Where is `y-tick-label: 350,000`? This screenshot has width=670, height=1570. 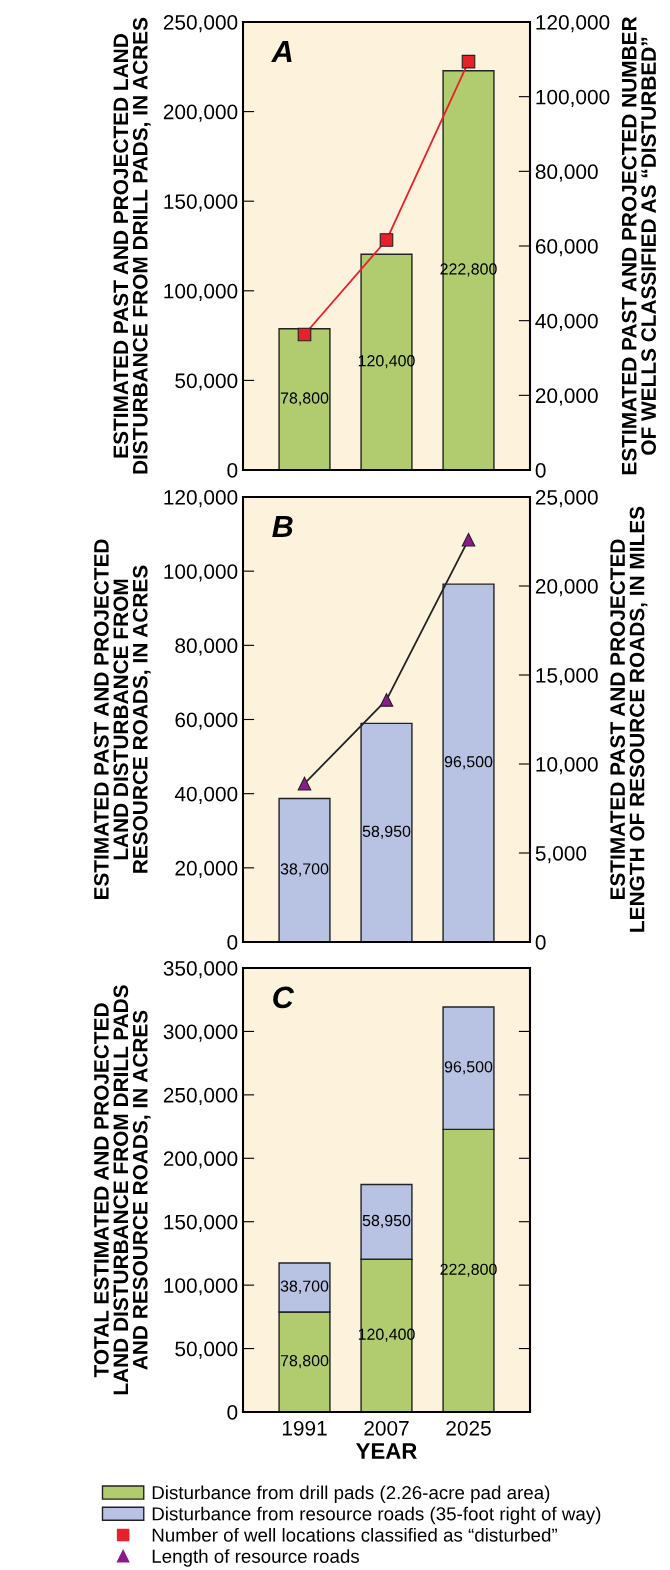 y-tick-label: 350,000 is located at coordinates (200, 970).